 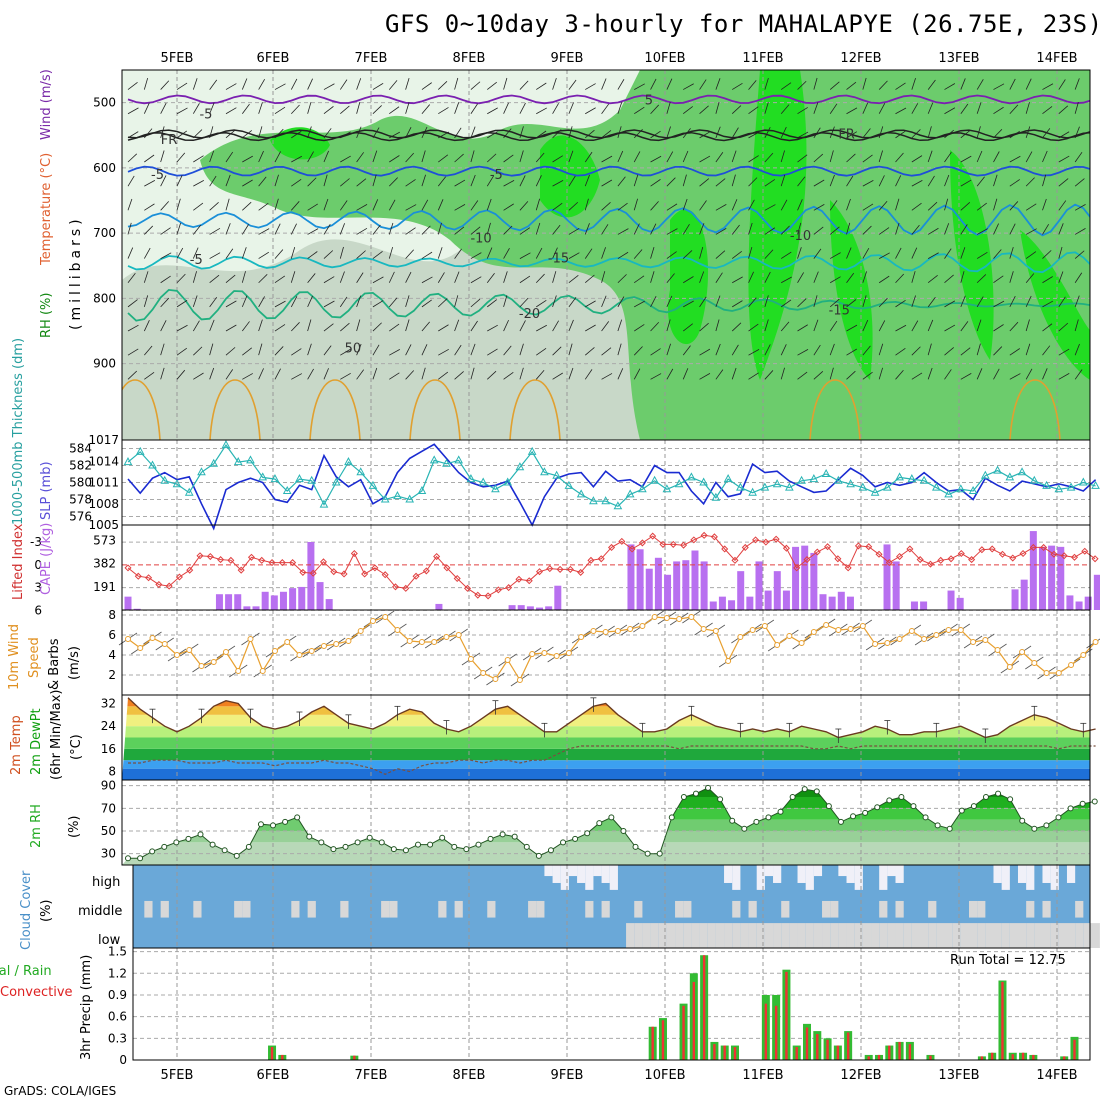 I want to click on contour-label: -20, so click(x=529, y=314).